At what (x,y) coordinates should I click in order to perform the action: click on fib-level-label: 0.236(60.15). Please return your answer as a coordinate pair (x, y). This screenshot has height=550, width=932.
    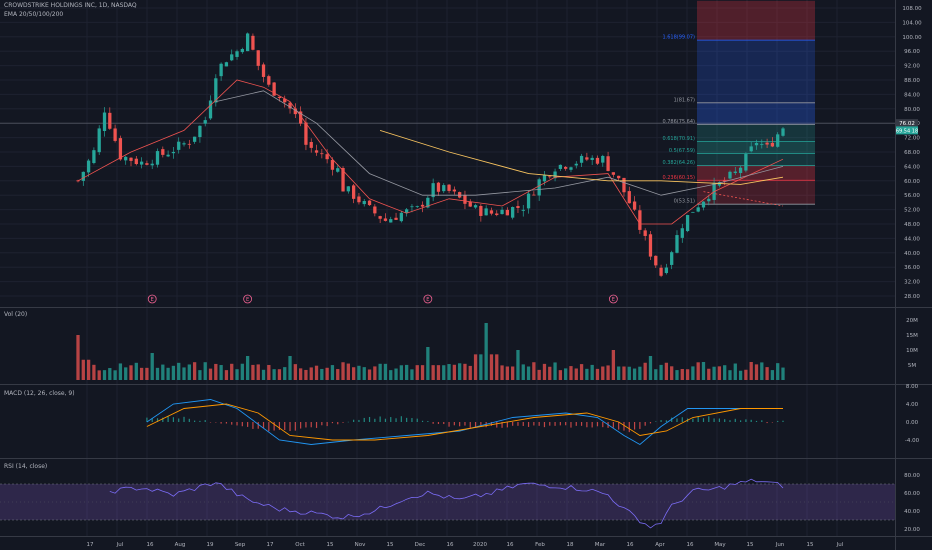
    Looking at the image, I should click on (678, 178).